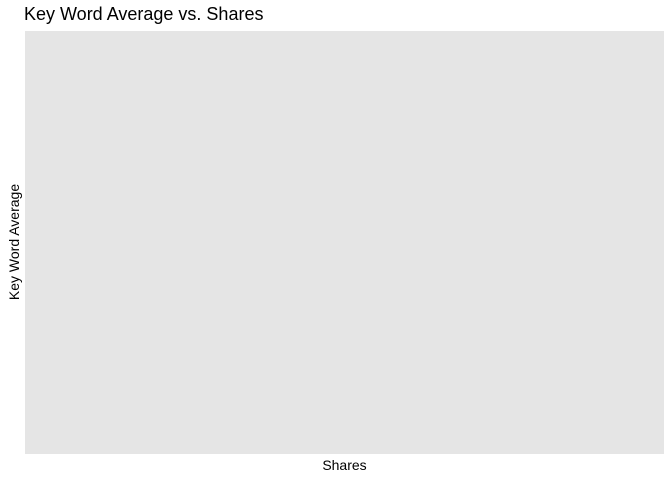 Image resolution: width=672 pixels, height=480 pixels. I want to click on y-axis-label: Key Word Average, so click(14, 242).